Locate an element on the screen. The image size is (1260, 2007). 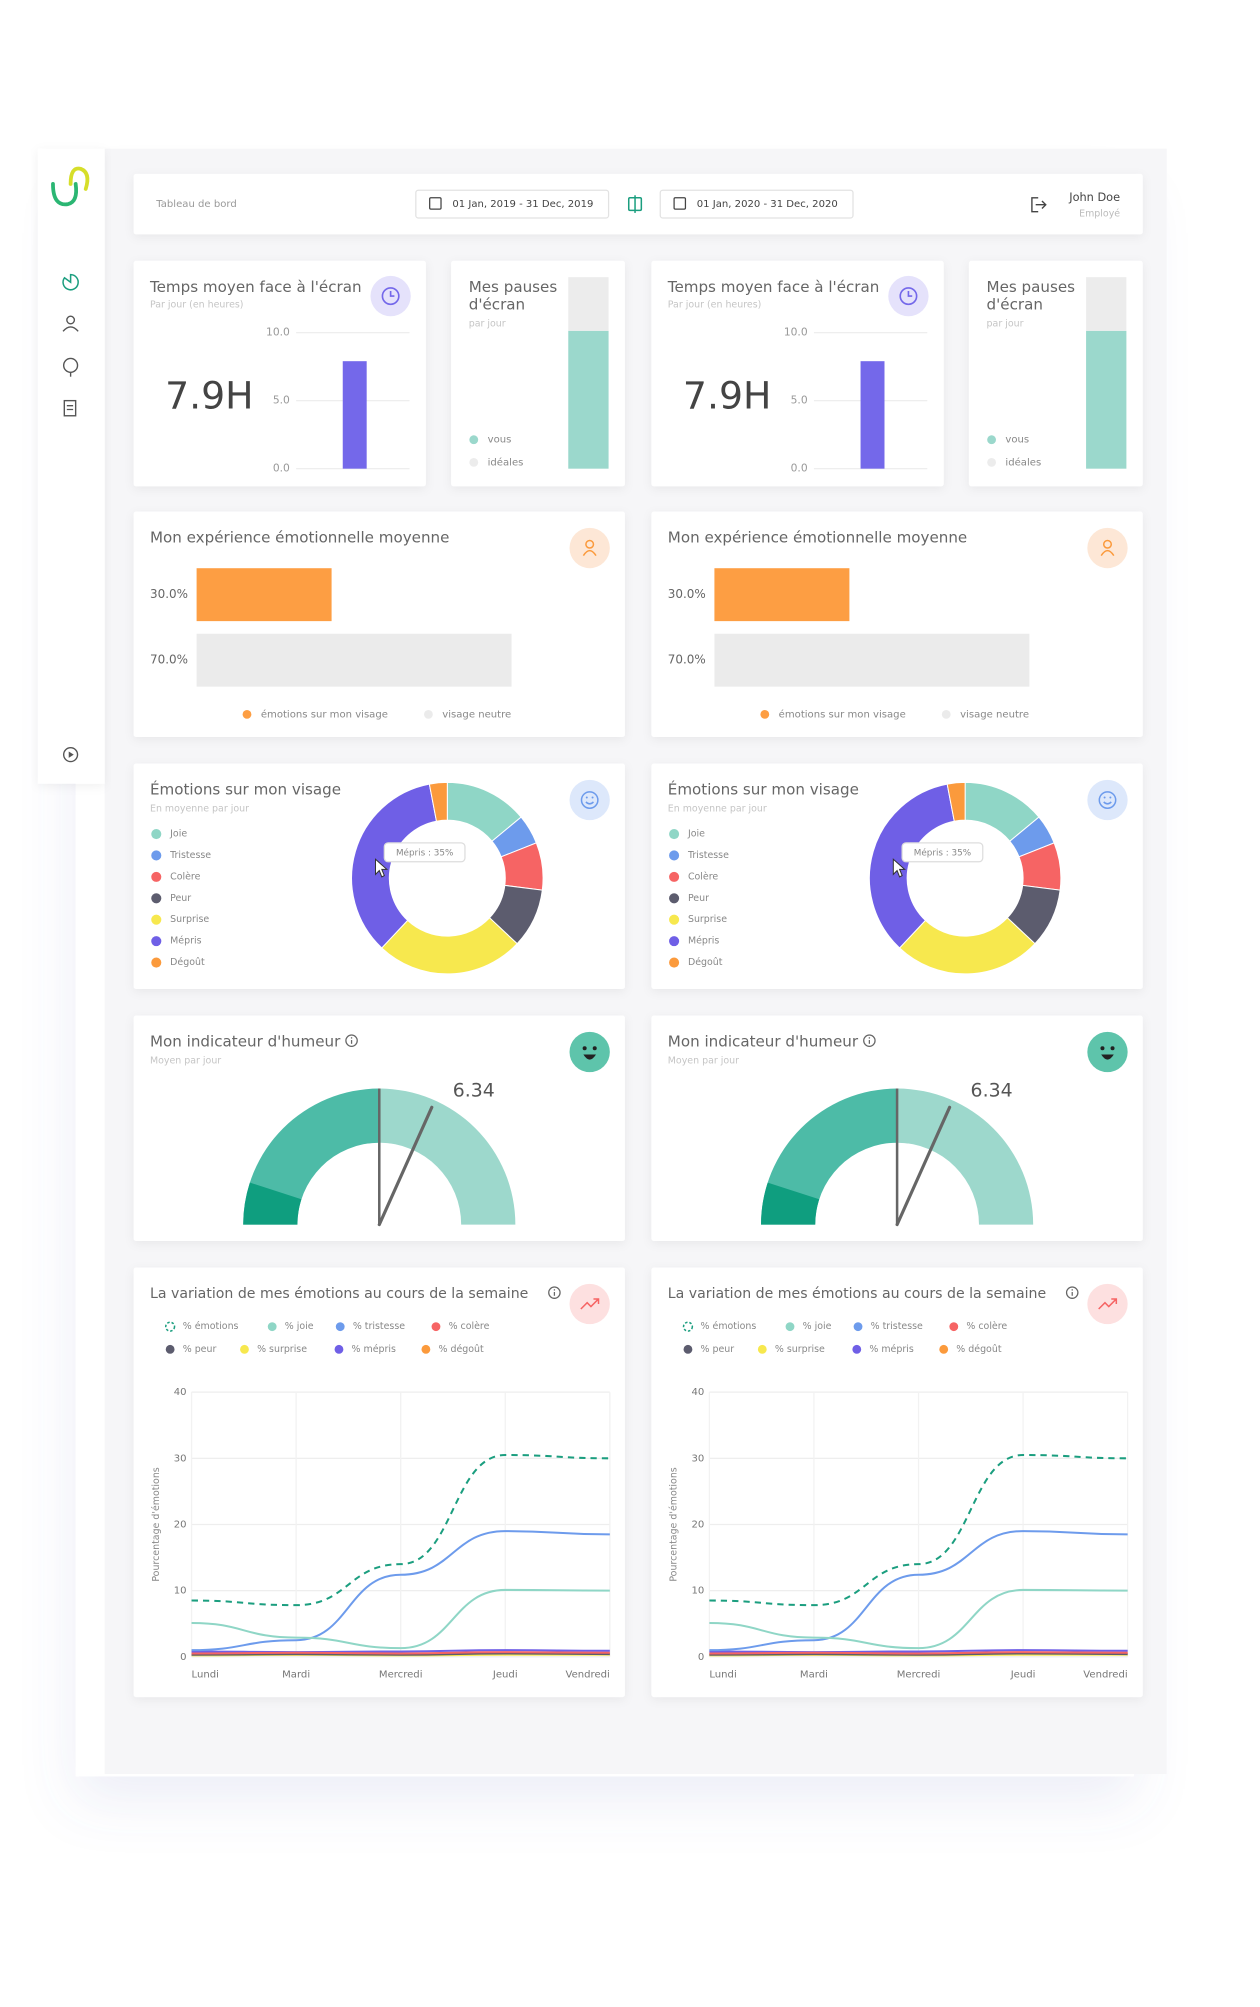
gauge-needle is located at coordinates (923, 1166).